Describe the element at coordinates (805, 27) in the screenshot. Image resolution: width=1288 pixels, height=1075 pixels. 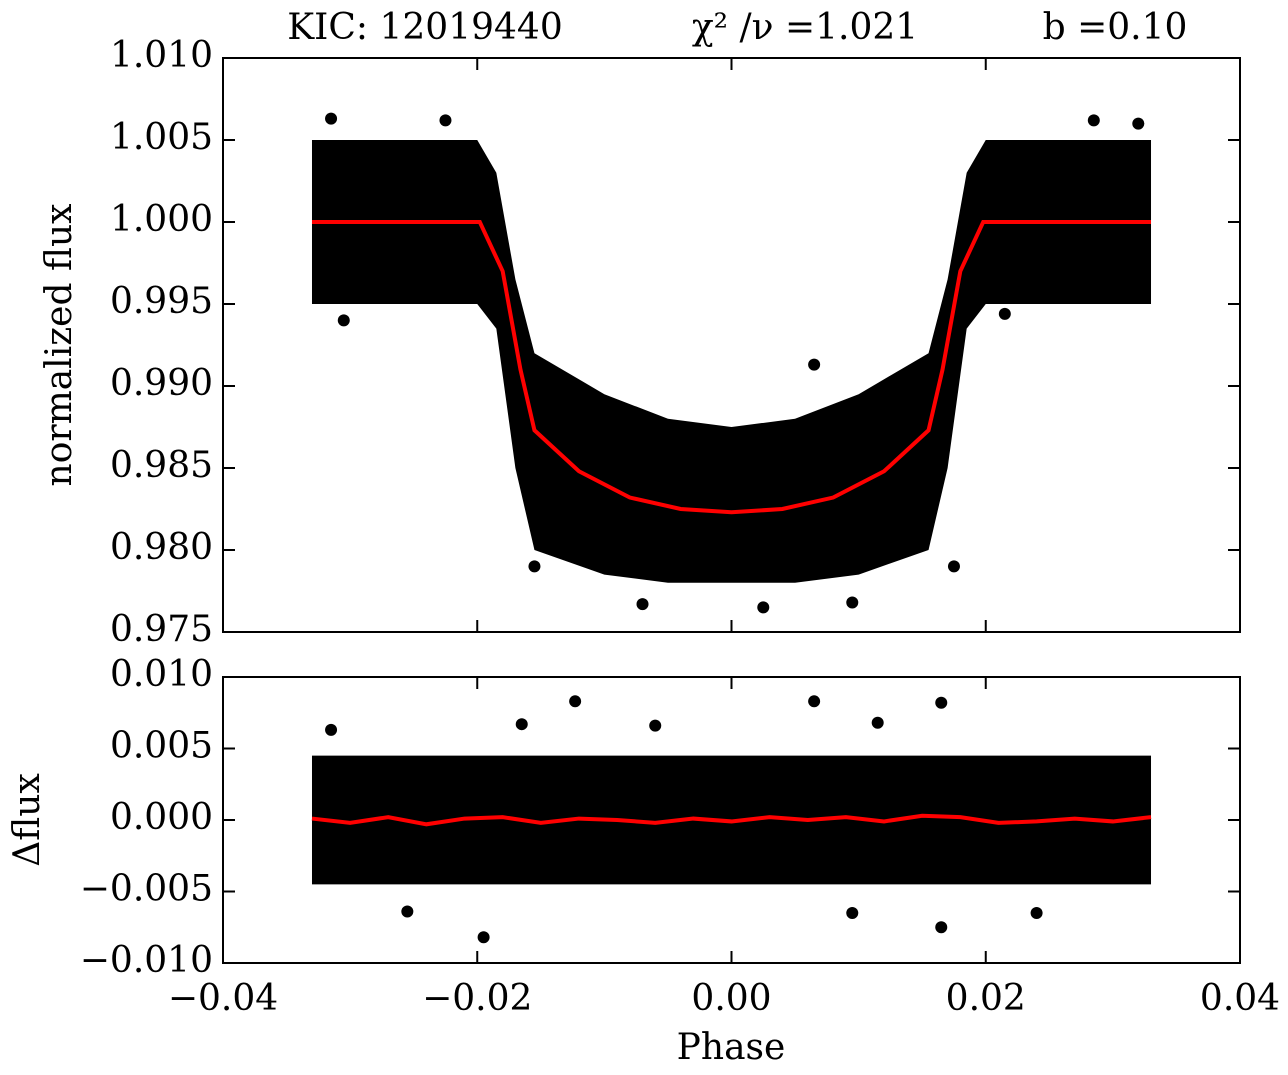
I see `title-chi2: χ² /ν =1.021` at that location.